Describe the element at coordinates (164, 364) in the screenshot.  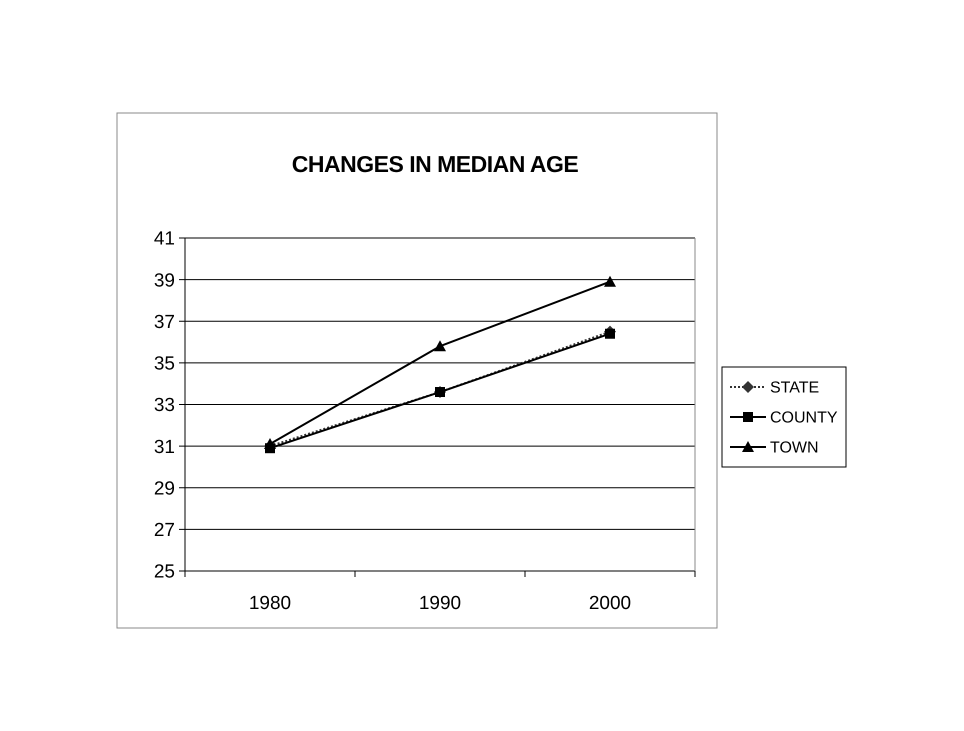
I see `y-tick-label: 35` at that location.